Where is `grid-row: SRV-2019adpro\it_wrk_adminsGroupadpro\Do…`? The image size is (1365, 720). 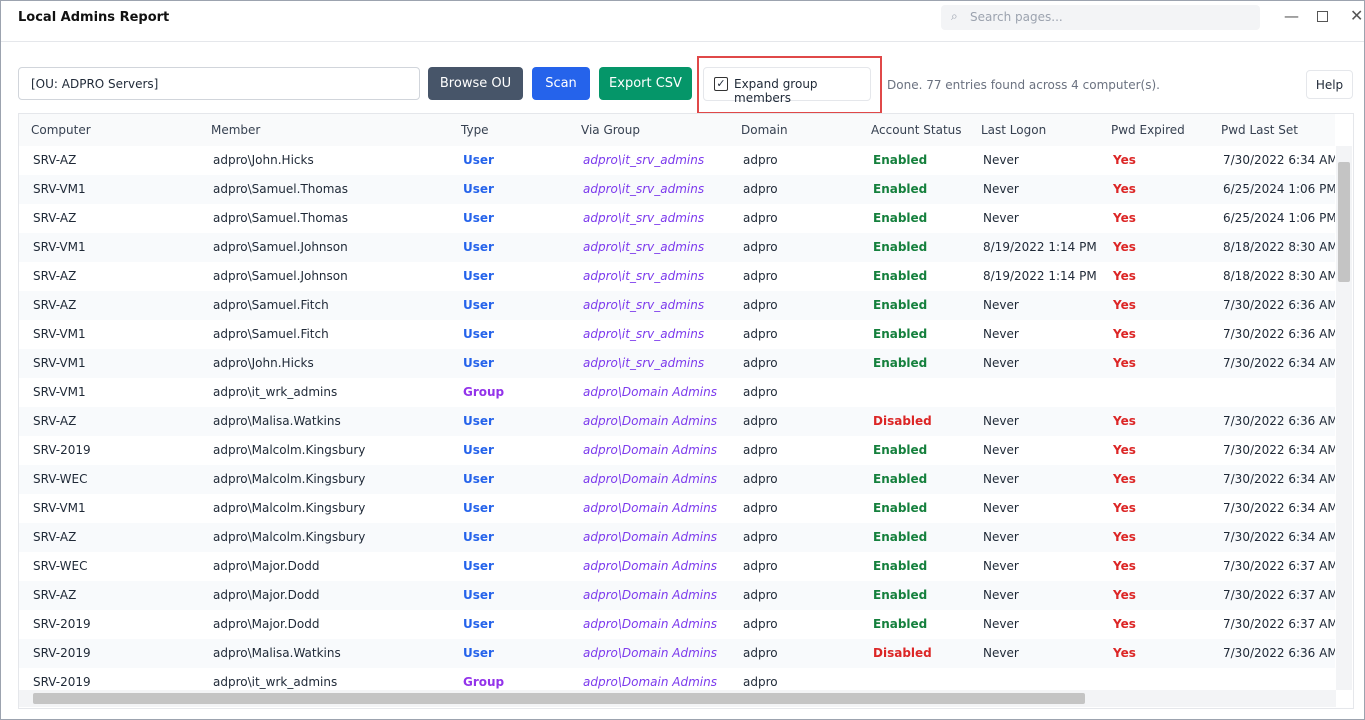 grid-row: SRV-2019adpro\it_wrk_adminsGroupadpro\Do… is located at coordinates (677, 679).